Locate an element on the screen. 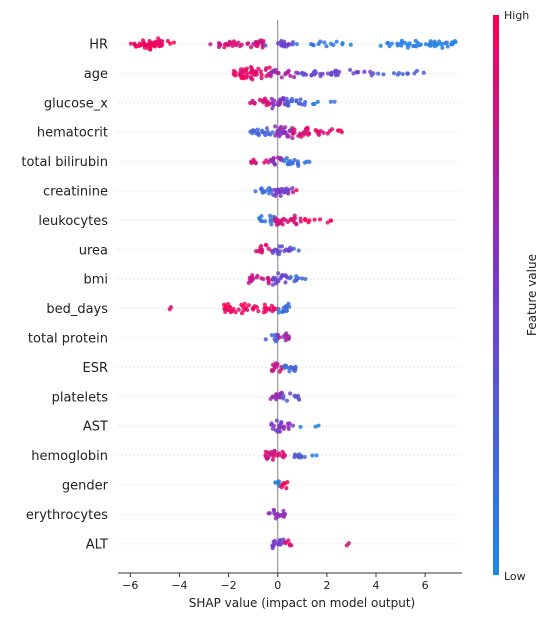  feature-label: total protein is located at coordinates (68, 339).